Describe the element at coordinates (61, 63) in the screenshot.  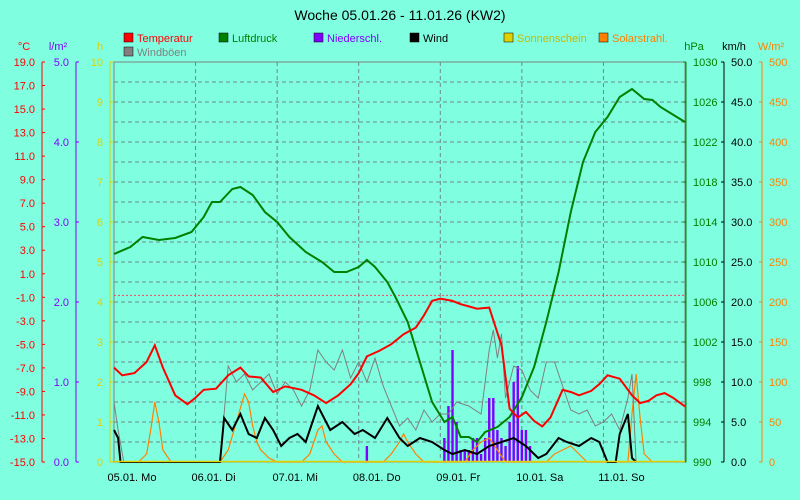
I see `precipitation-tick-label: 5.0` at that location.